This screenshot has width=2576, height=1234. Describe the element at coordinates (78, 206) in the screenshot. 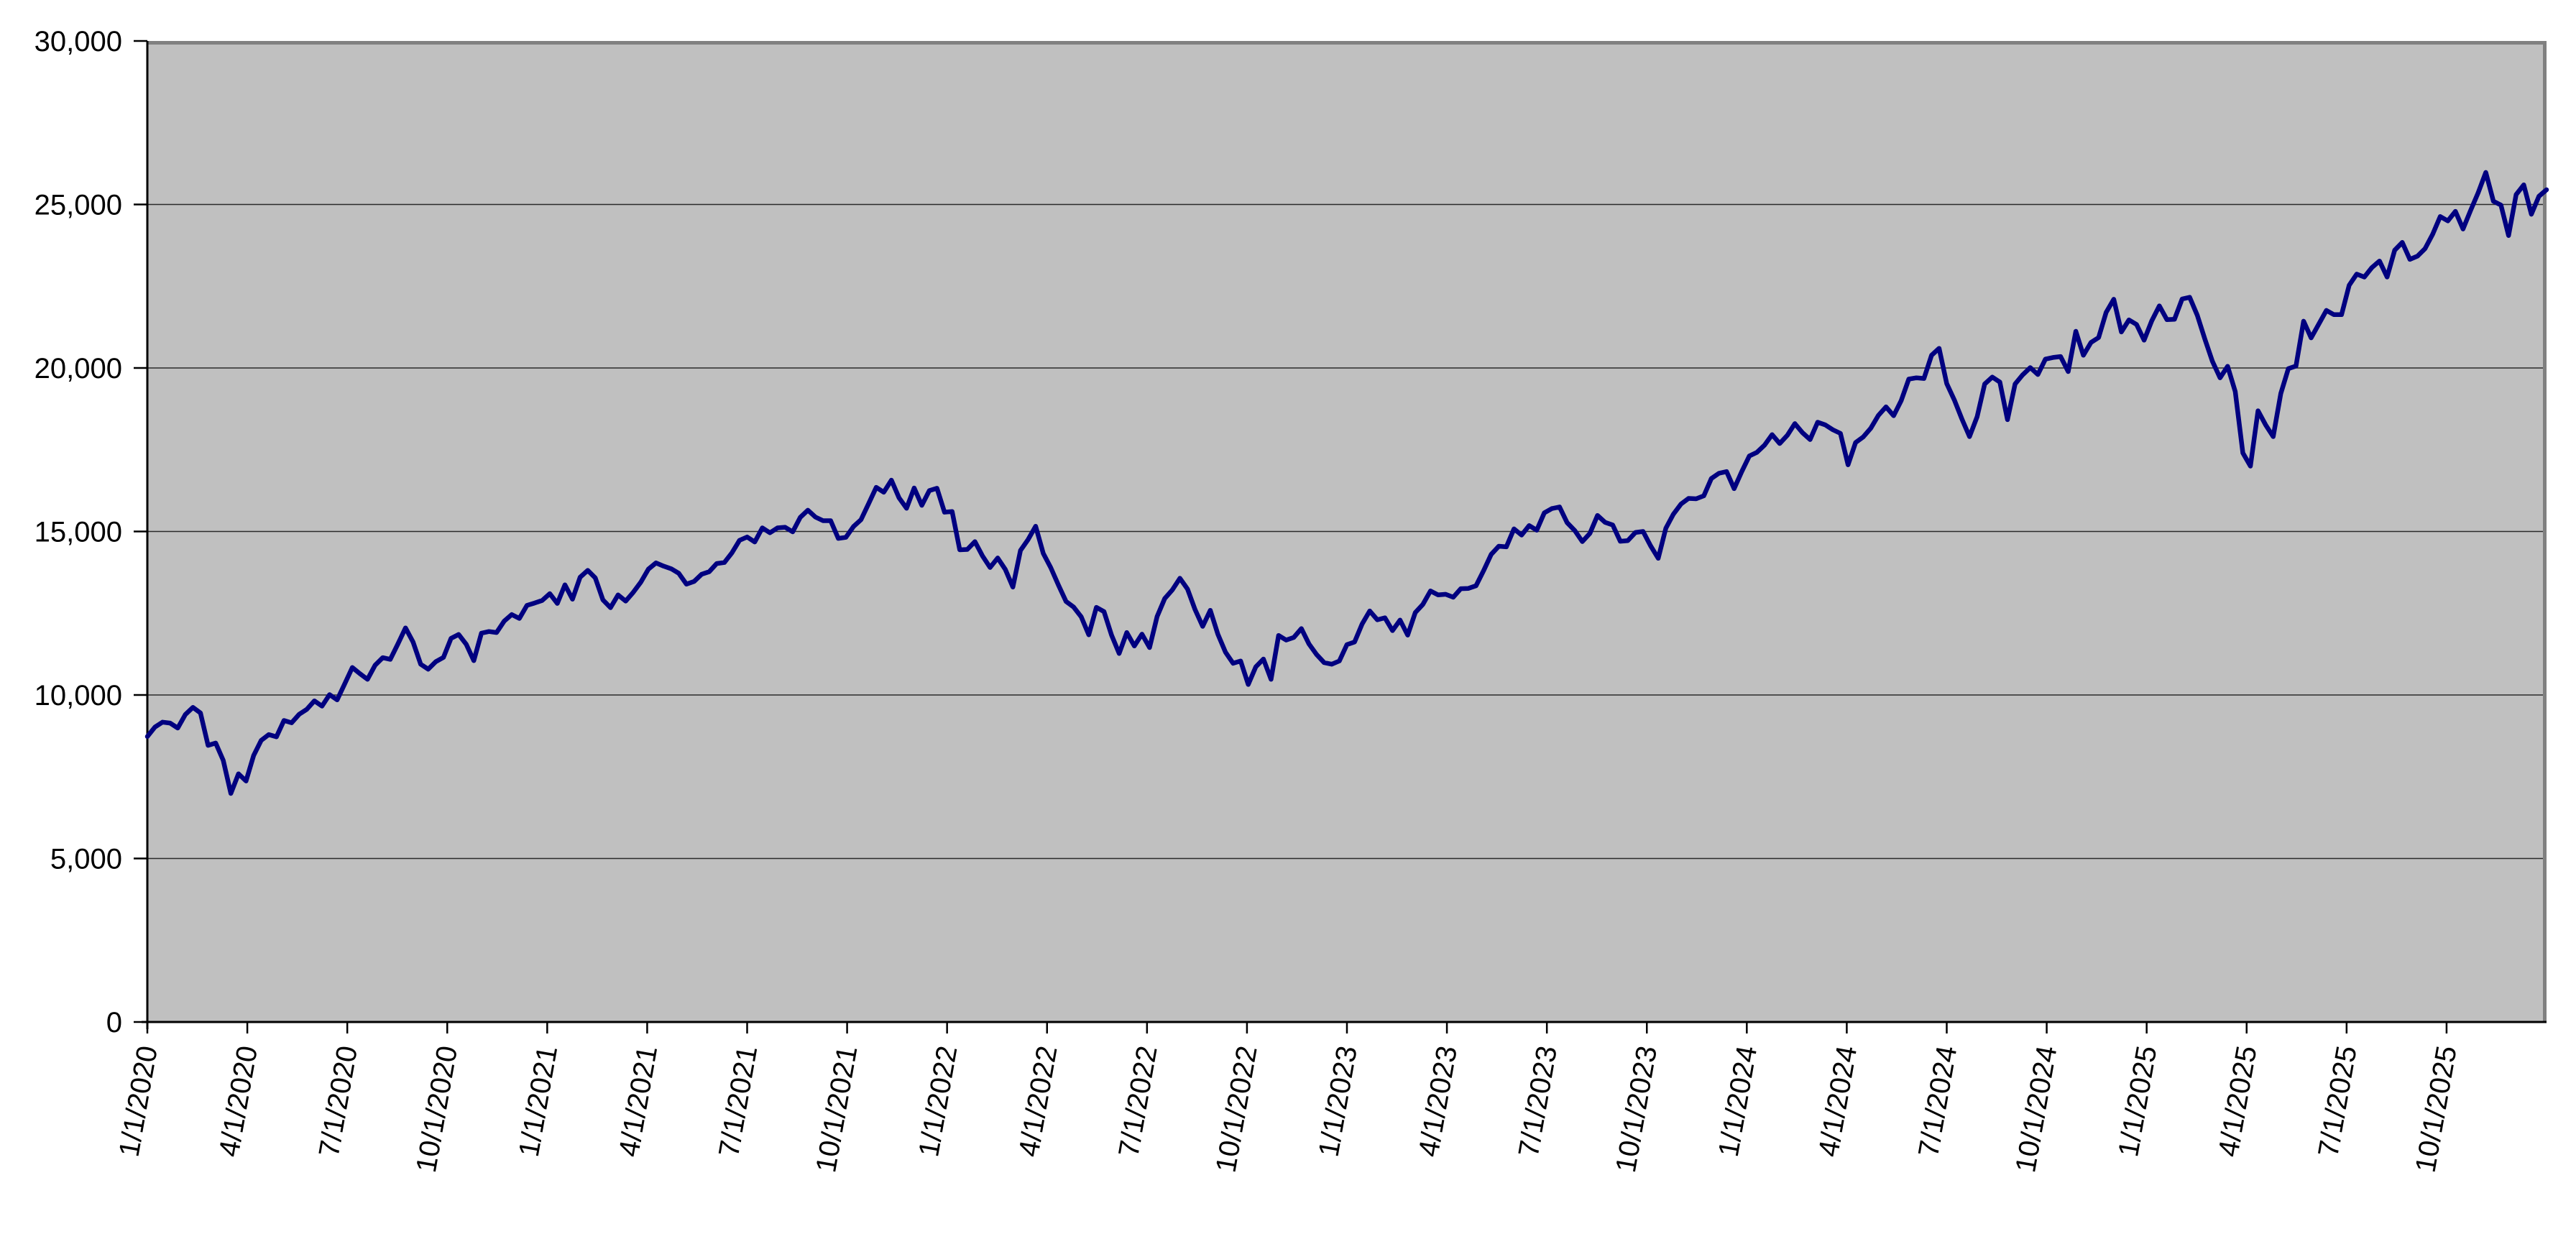

I see `y-axis-label: 25,000` at that location.